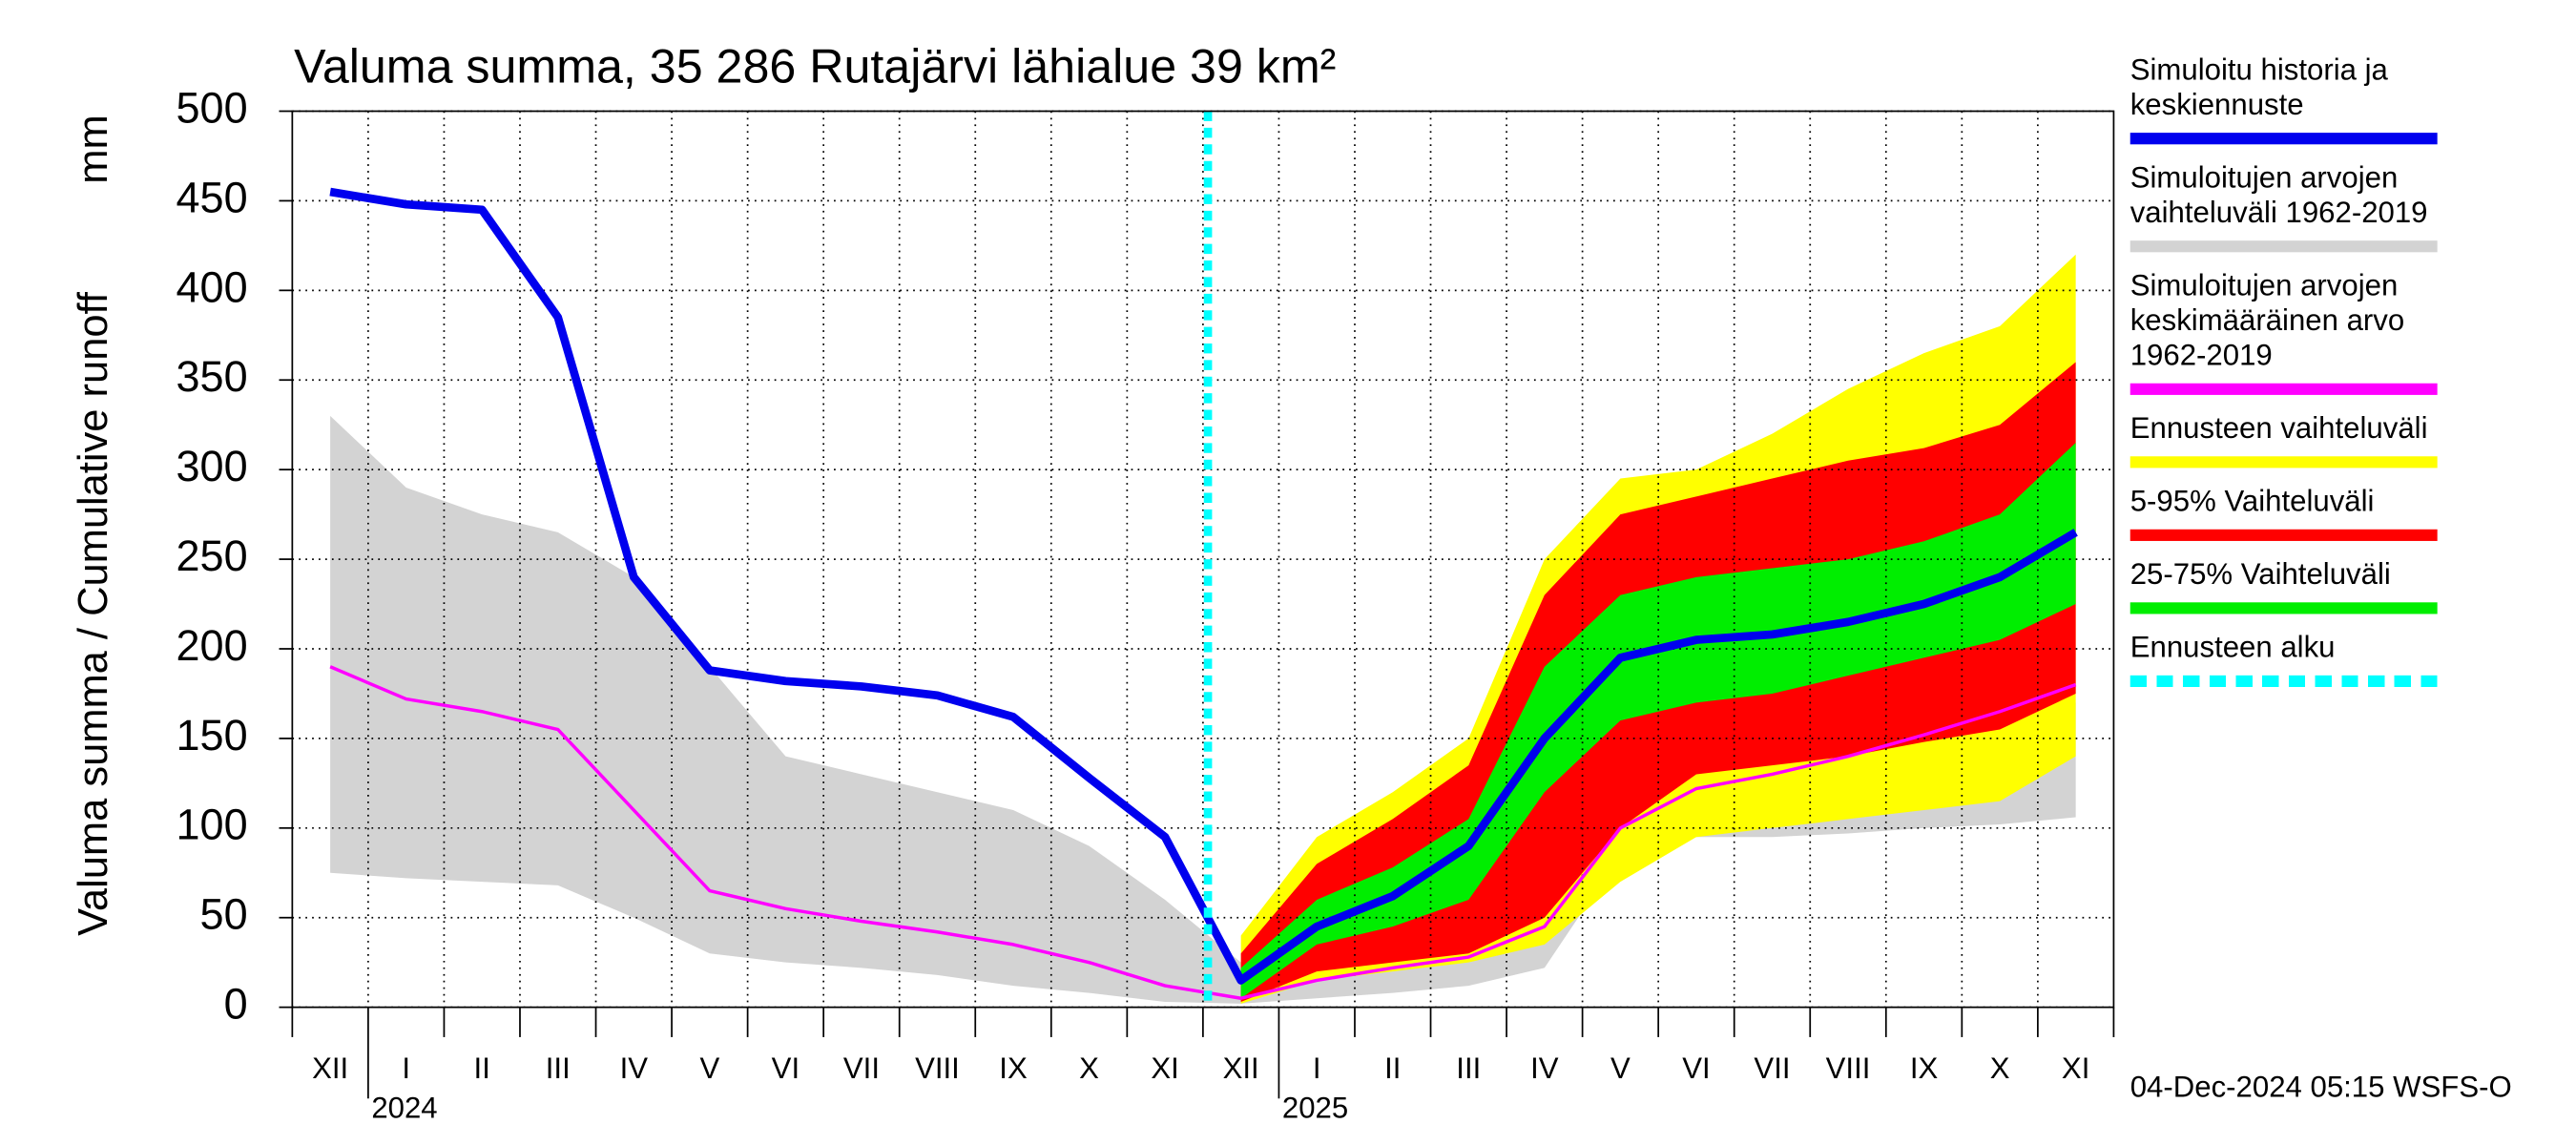 This screenshot has height=1145, width=2576. What do you see at coordinates (212, 825) in the screenshot?
I see `y-tick-label: 100` at bounding box center [212, 825].